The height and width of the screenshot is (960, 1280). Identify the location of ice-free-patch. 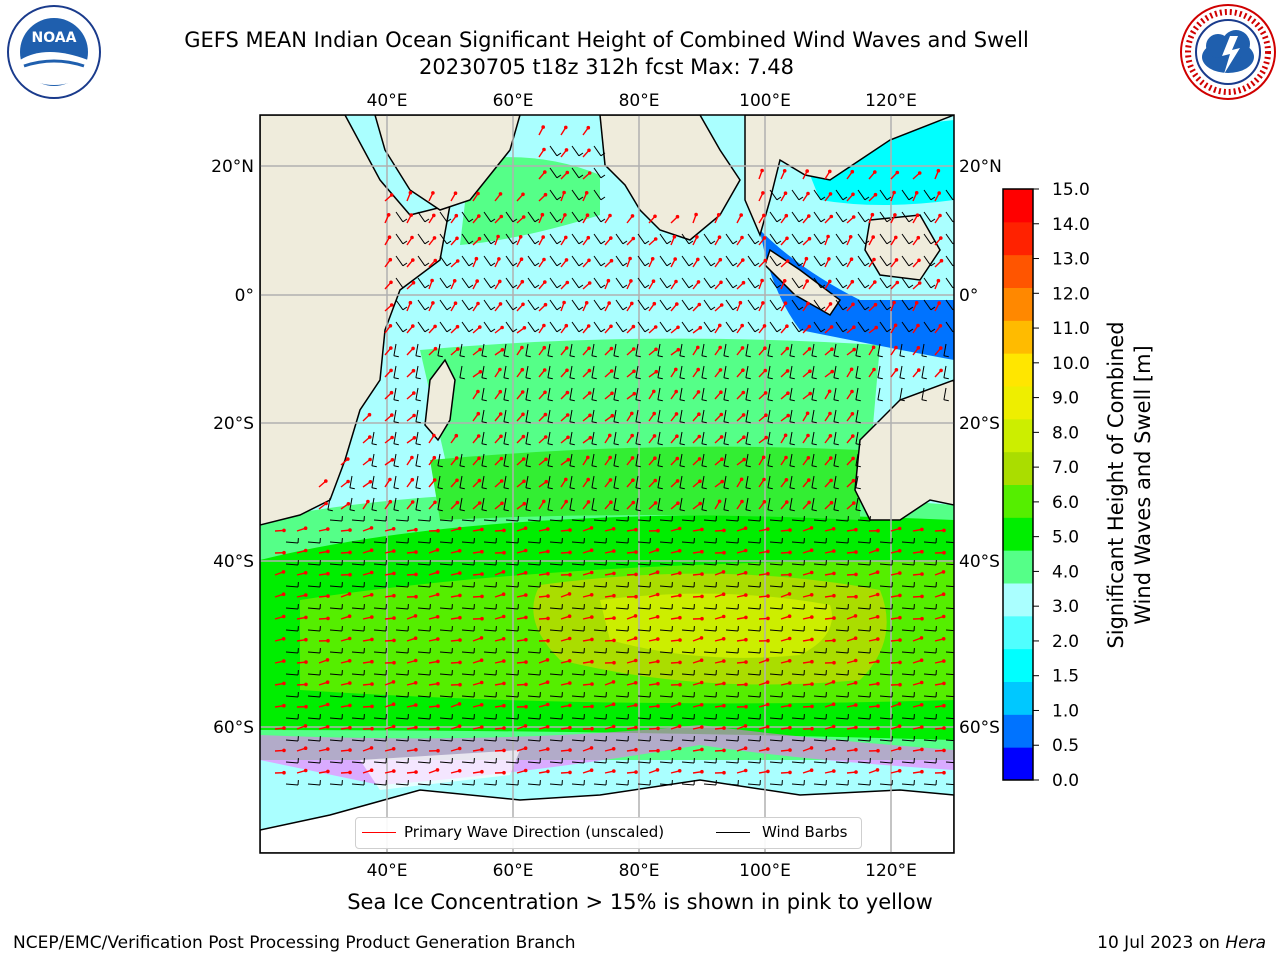
(440, 770).